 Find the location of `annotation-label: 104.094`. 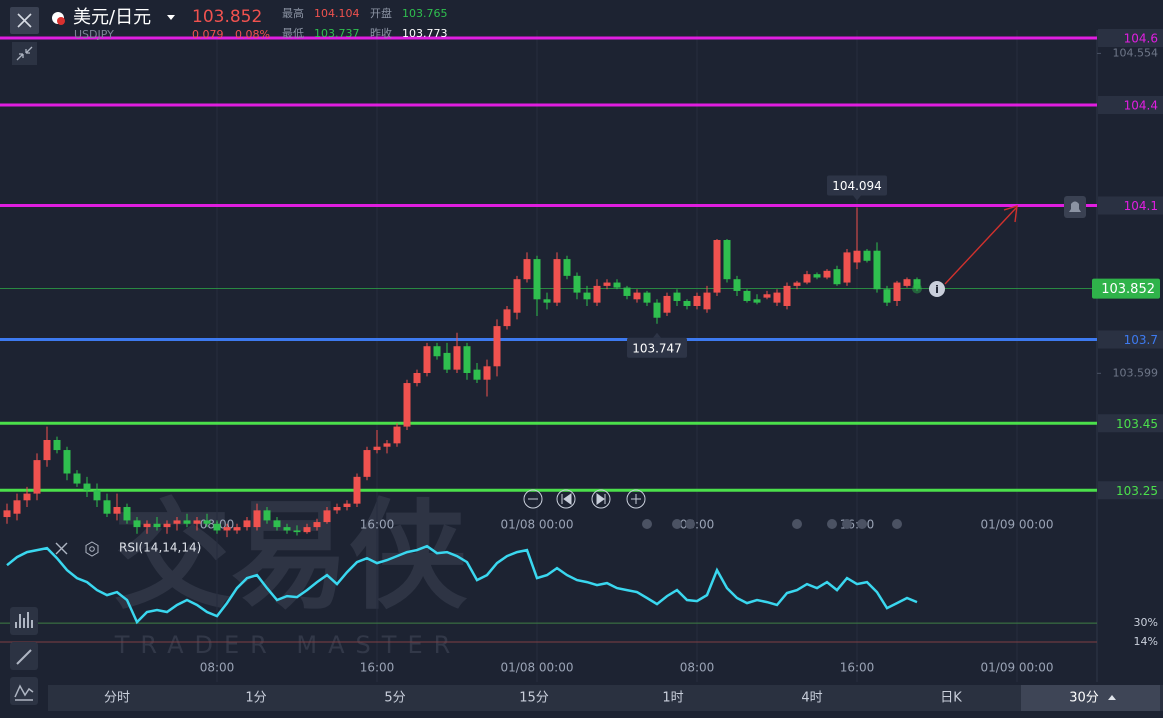

annotation-label: 104.094 is located at coordinates (857, 186).